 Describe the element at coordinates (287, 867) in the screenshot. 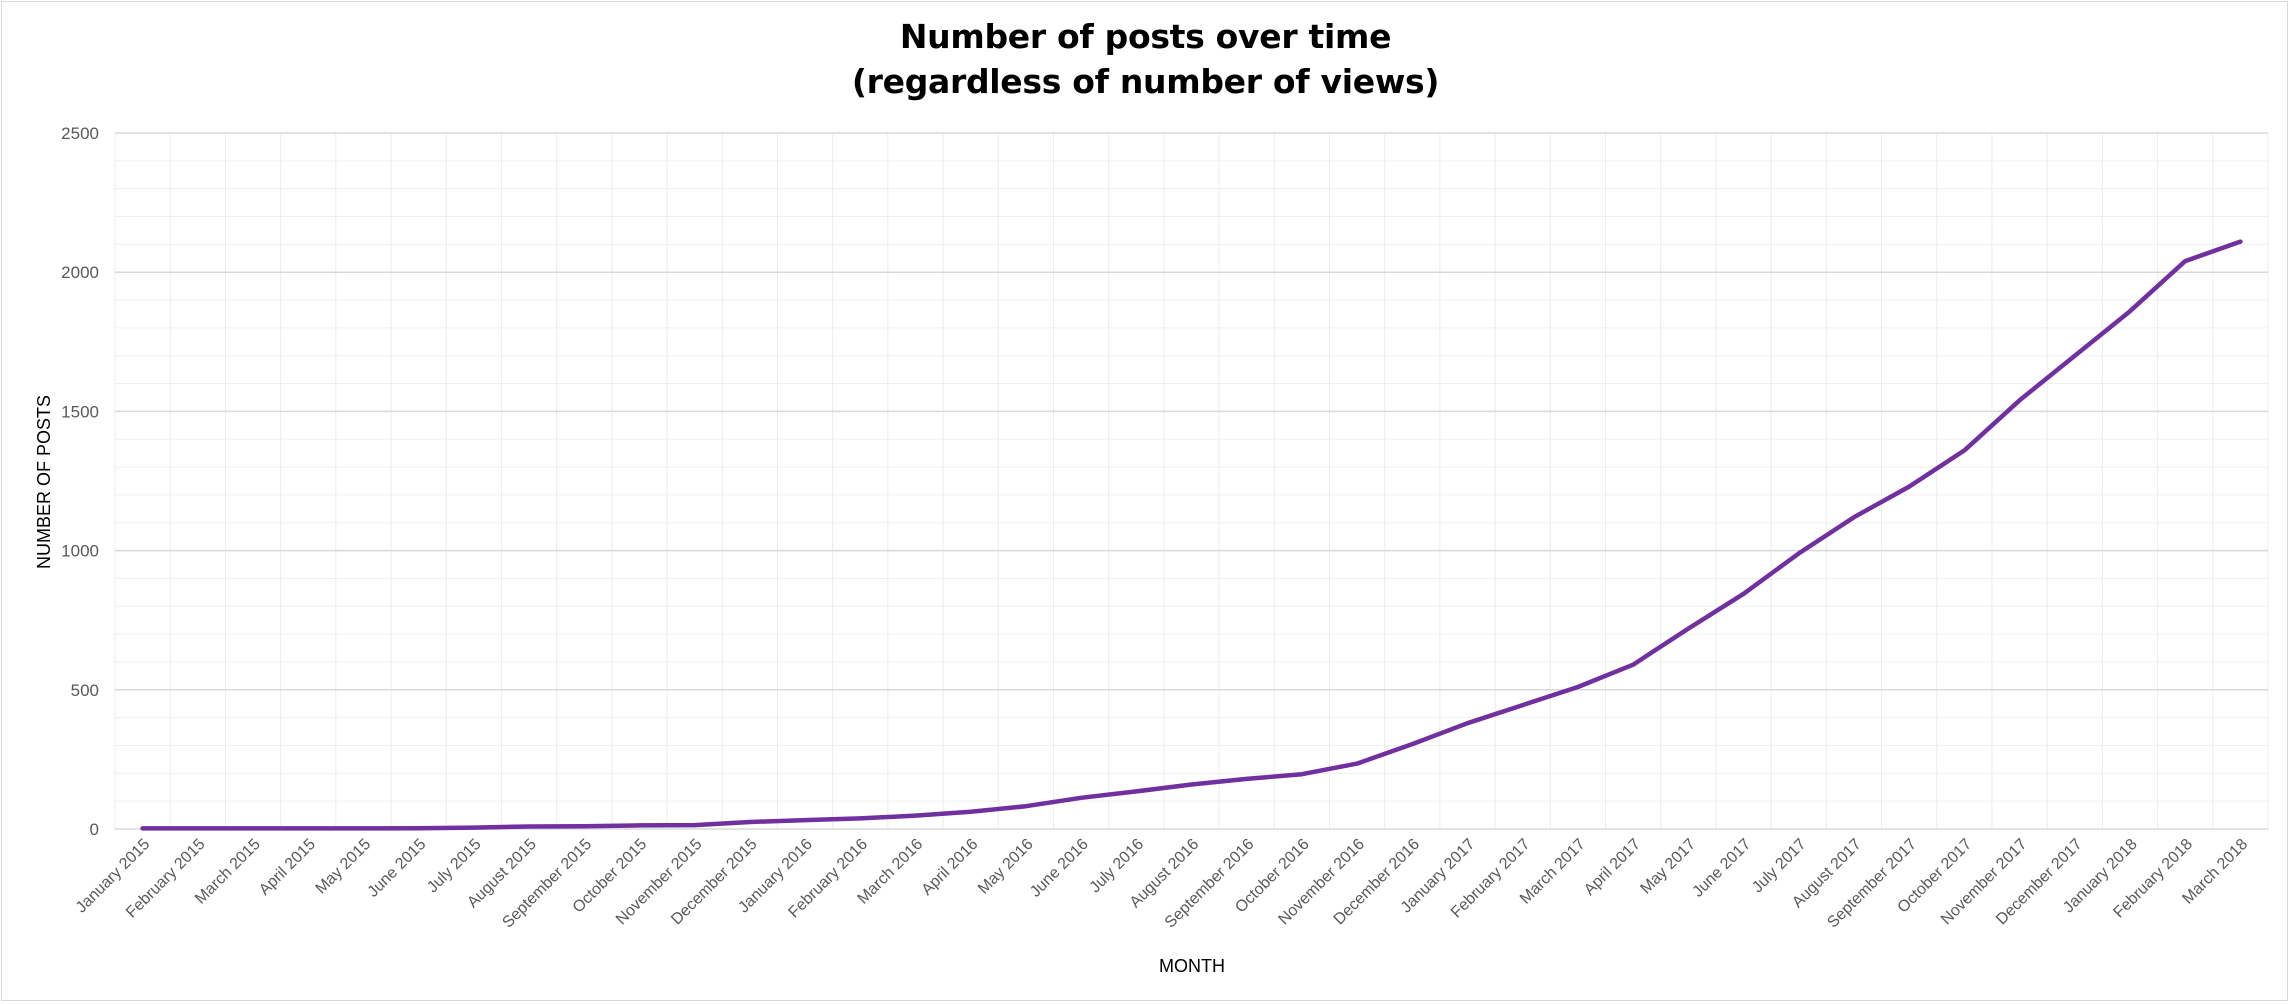

I see `x-tick-label: April 2015` at that location.